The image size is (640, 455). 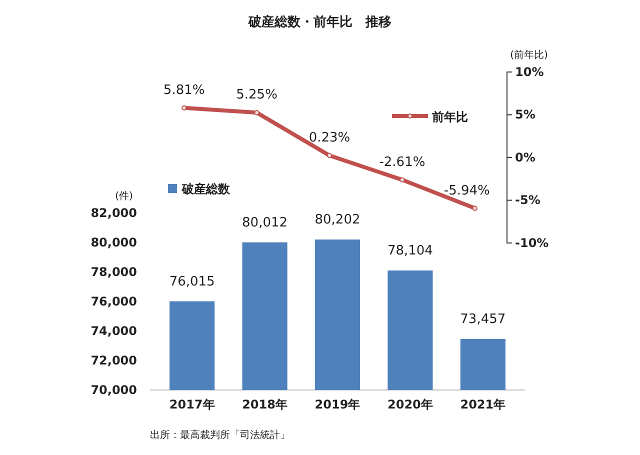 I want to click on y-tick-label: 70,000, so click(x=113, y=389).